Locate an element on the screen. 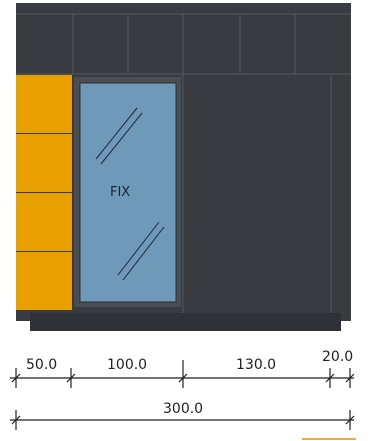 The width and height of the screenshot is (370, 441). glass-reflection-marks is located at coordinates (130, 194).